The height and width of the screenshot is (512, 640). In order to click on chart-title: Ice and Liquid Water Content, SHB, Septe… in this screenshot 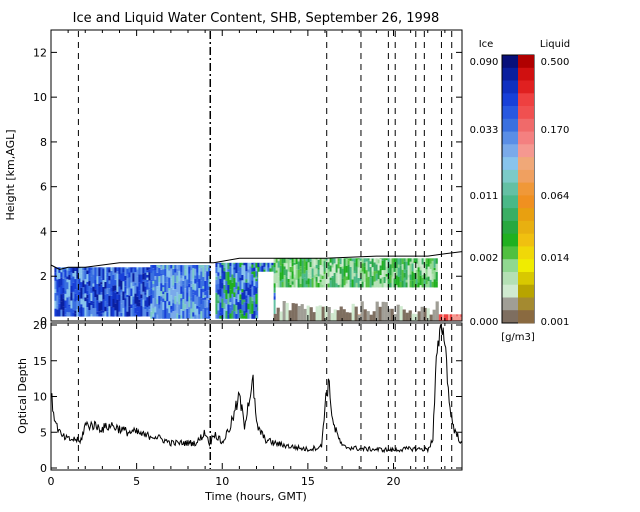, I will do `click(256, 18)`.